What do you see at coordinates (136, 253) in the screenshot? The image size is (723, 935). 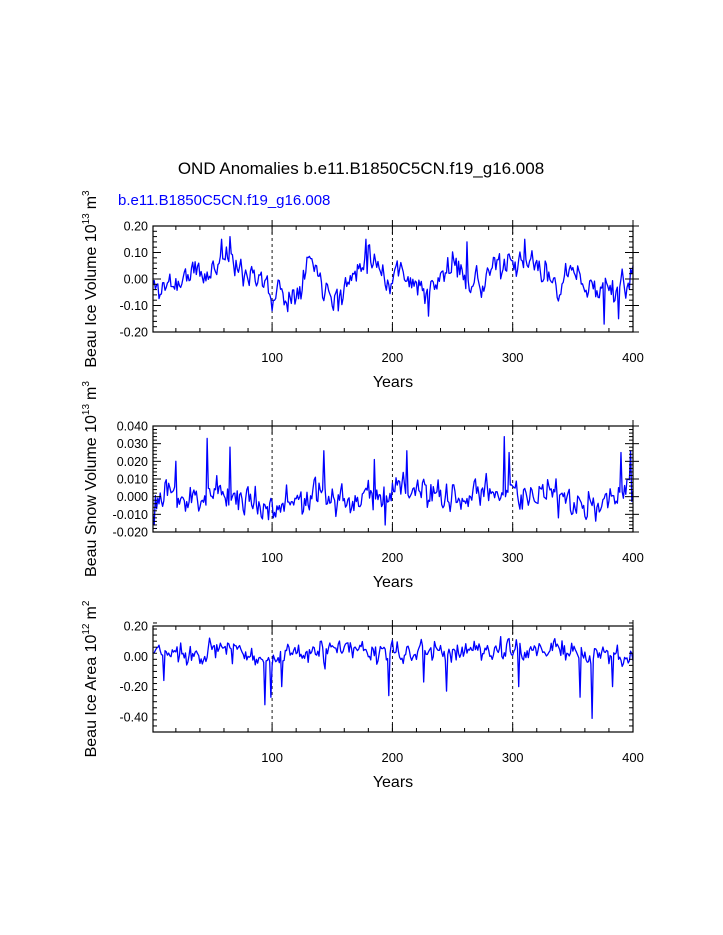 I see `volume-panel-ytick-label-3: 0.10` at bounding box center [136, 253].